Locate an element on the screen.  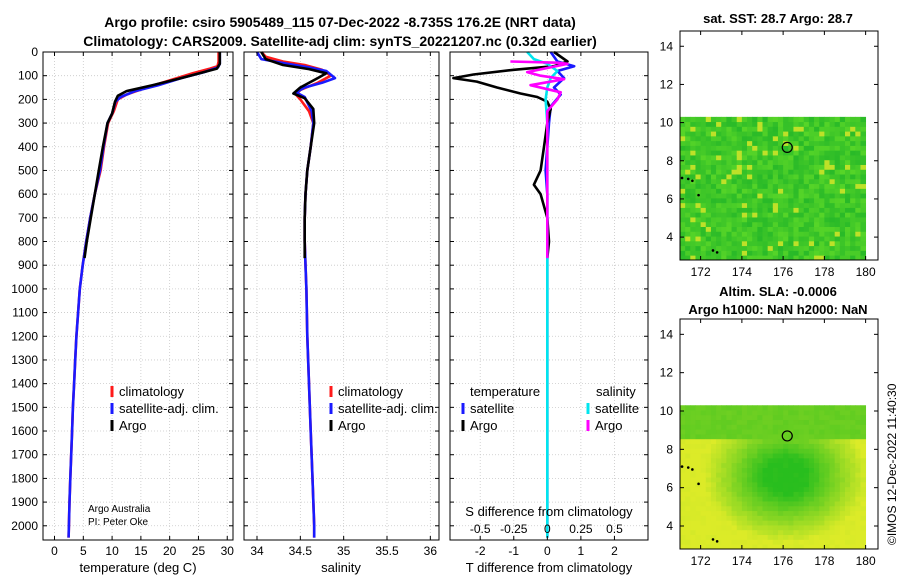
depth-tick-label-1100: 1100 is located at coordinates (25, 313).